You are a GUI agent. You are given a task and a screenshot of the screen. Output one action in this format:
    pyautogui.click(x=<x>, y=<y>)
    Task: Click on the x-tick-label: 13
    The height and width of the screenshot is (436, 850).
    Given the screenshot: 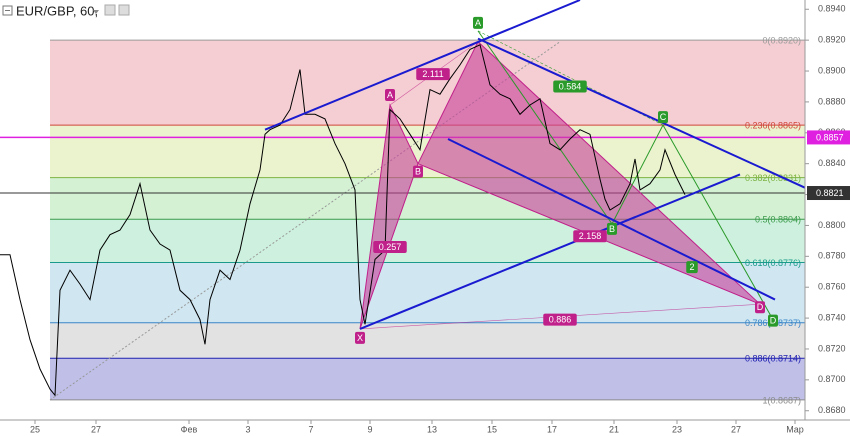 What is the action you would take?
    pyautogui.click(x=432, y=429)
    